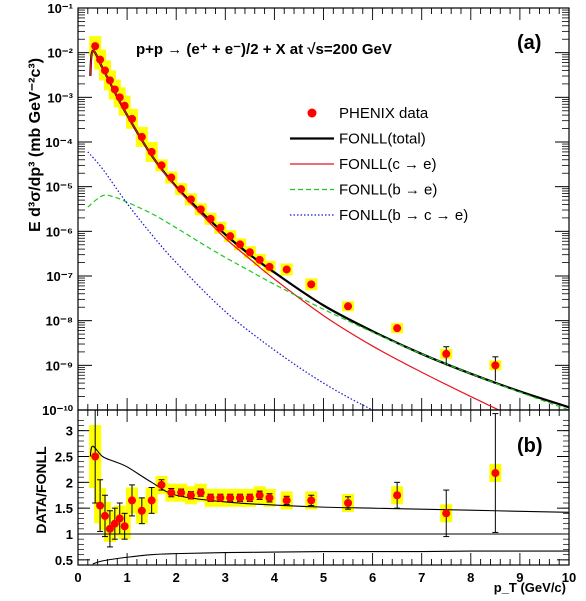 The width and height of the screenshot is (586, 601). What do you see at coordinates (275, 577) in the screenshot?
I see `x-tick-label: 4` at bounding box center [275, 577].